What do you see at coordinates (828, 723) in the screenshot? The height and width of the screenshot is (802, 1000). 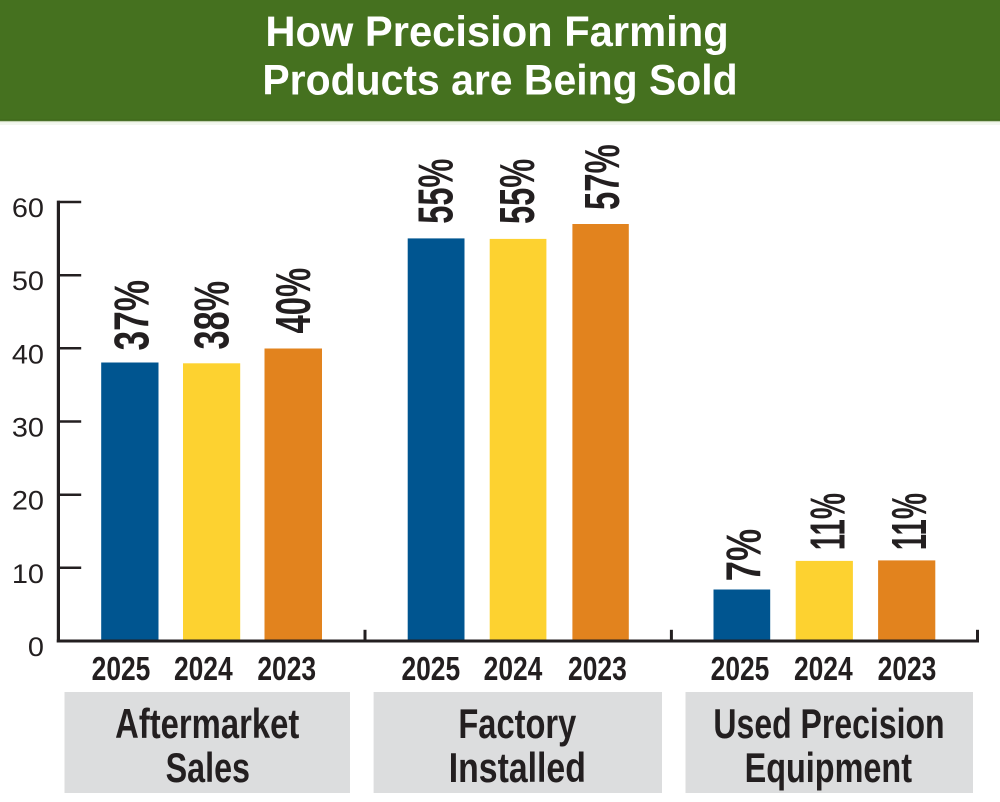 I see `svg-text: Used Precision` at bounding box center [828, 723].